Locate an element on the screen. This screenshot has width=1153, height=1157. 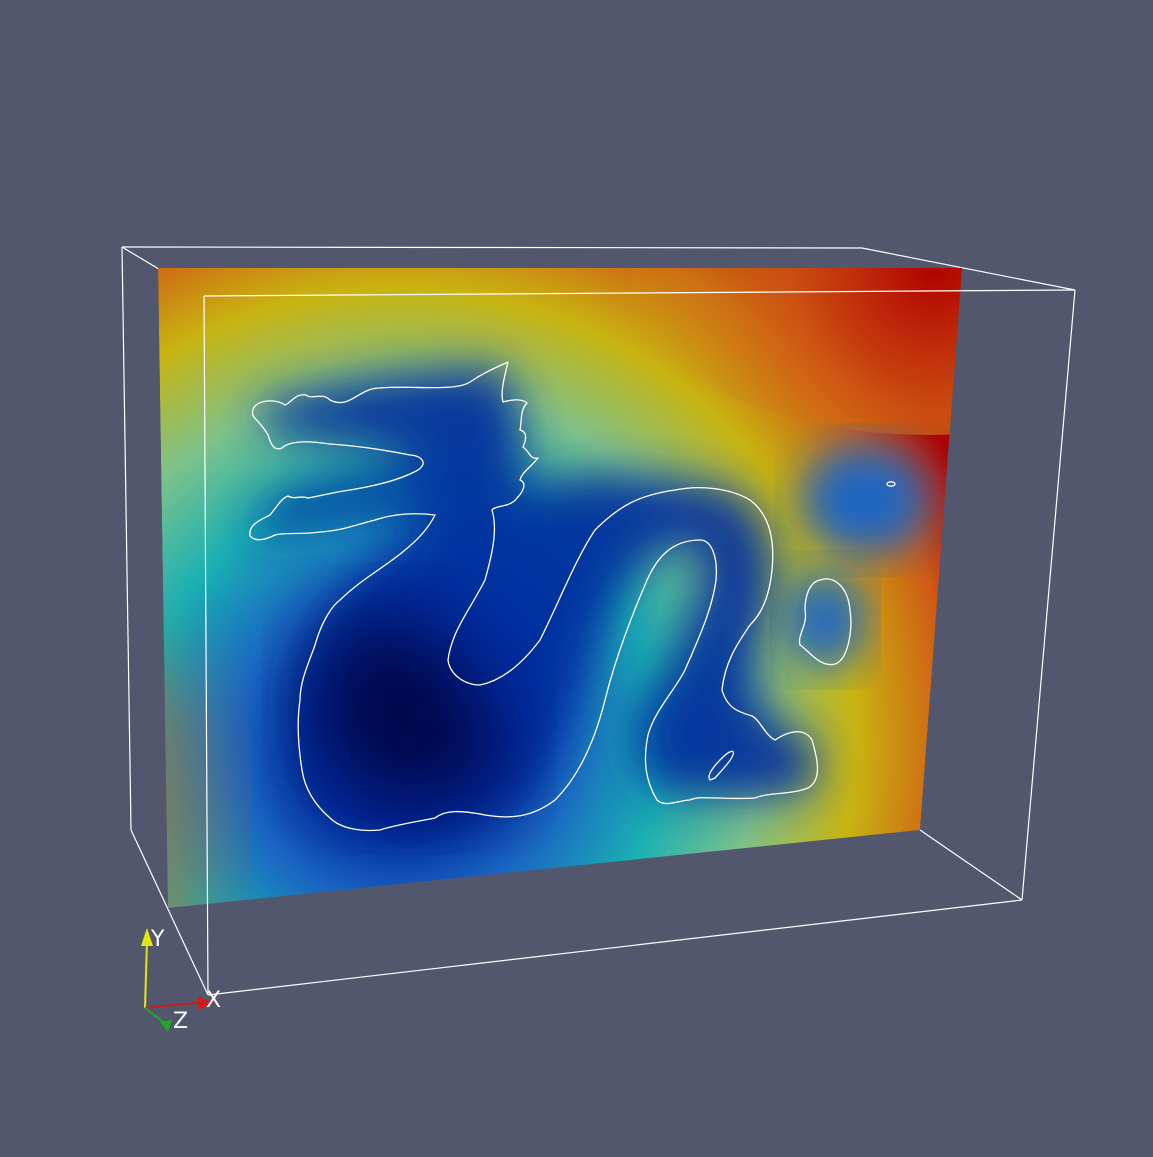
y-axis-arrow is located at coordinates (147, 937).